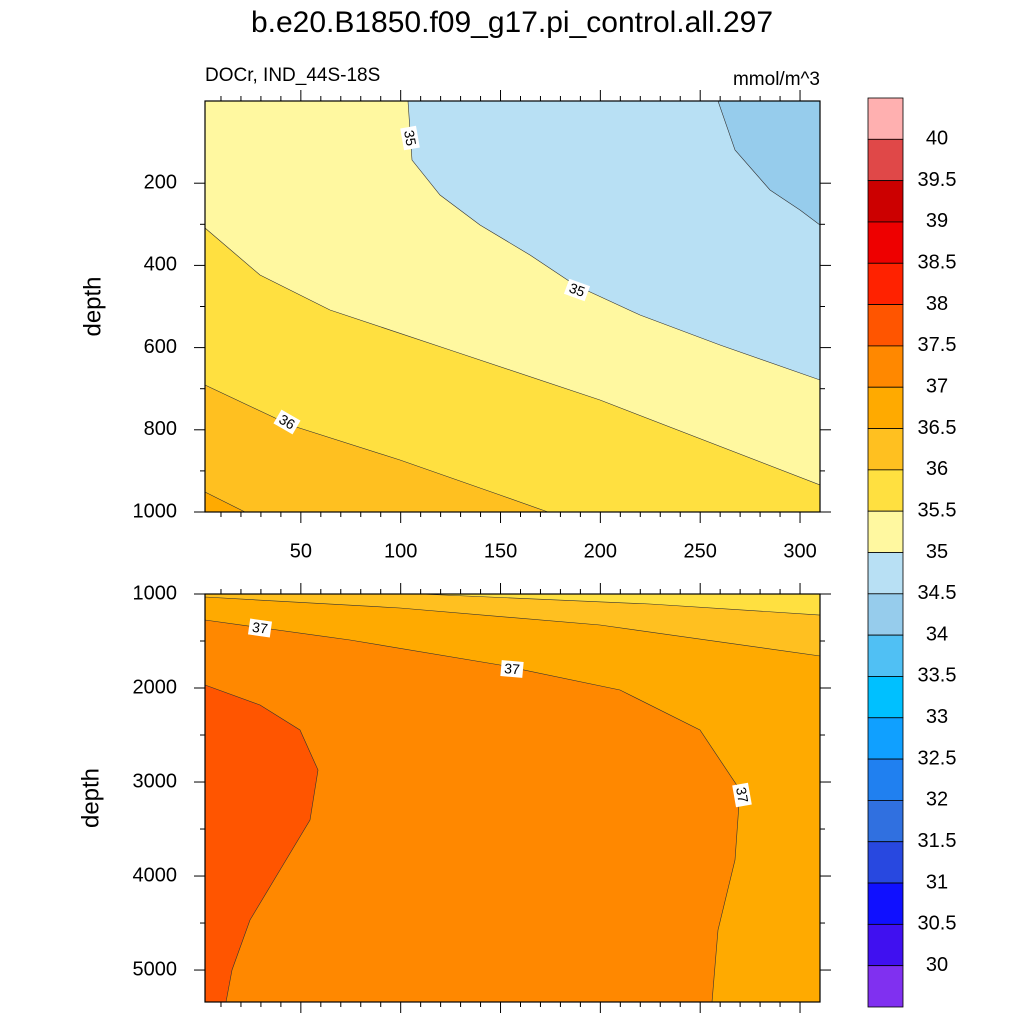 This screenshot has width=1024, height=1024. What do you see at coordinates (600, 551) in the screenshot?
I see `x-tick-label: 200` at bounding box center [600, 551].